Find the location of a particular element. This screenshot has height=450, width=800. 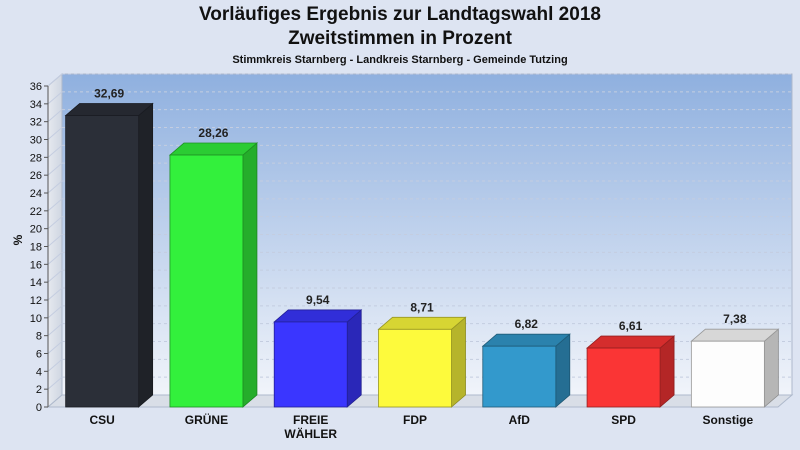

y-tick-label: 12 is located at coordinates (36, 301).